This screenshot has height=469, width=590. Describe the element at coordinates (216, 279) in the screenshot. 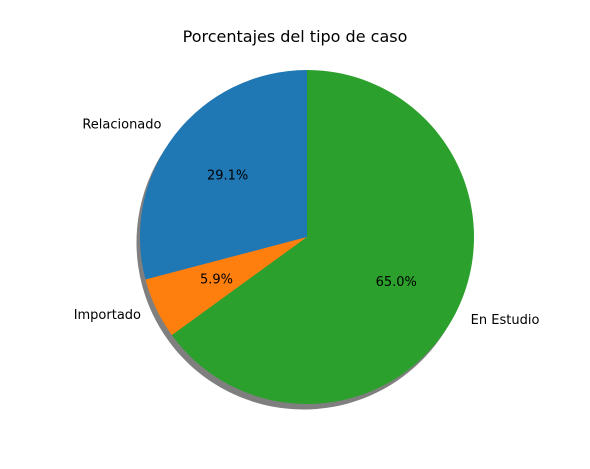

I see `slice-value-label-importado: 5.9%` at that location.